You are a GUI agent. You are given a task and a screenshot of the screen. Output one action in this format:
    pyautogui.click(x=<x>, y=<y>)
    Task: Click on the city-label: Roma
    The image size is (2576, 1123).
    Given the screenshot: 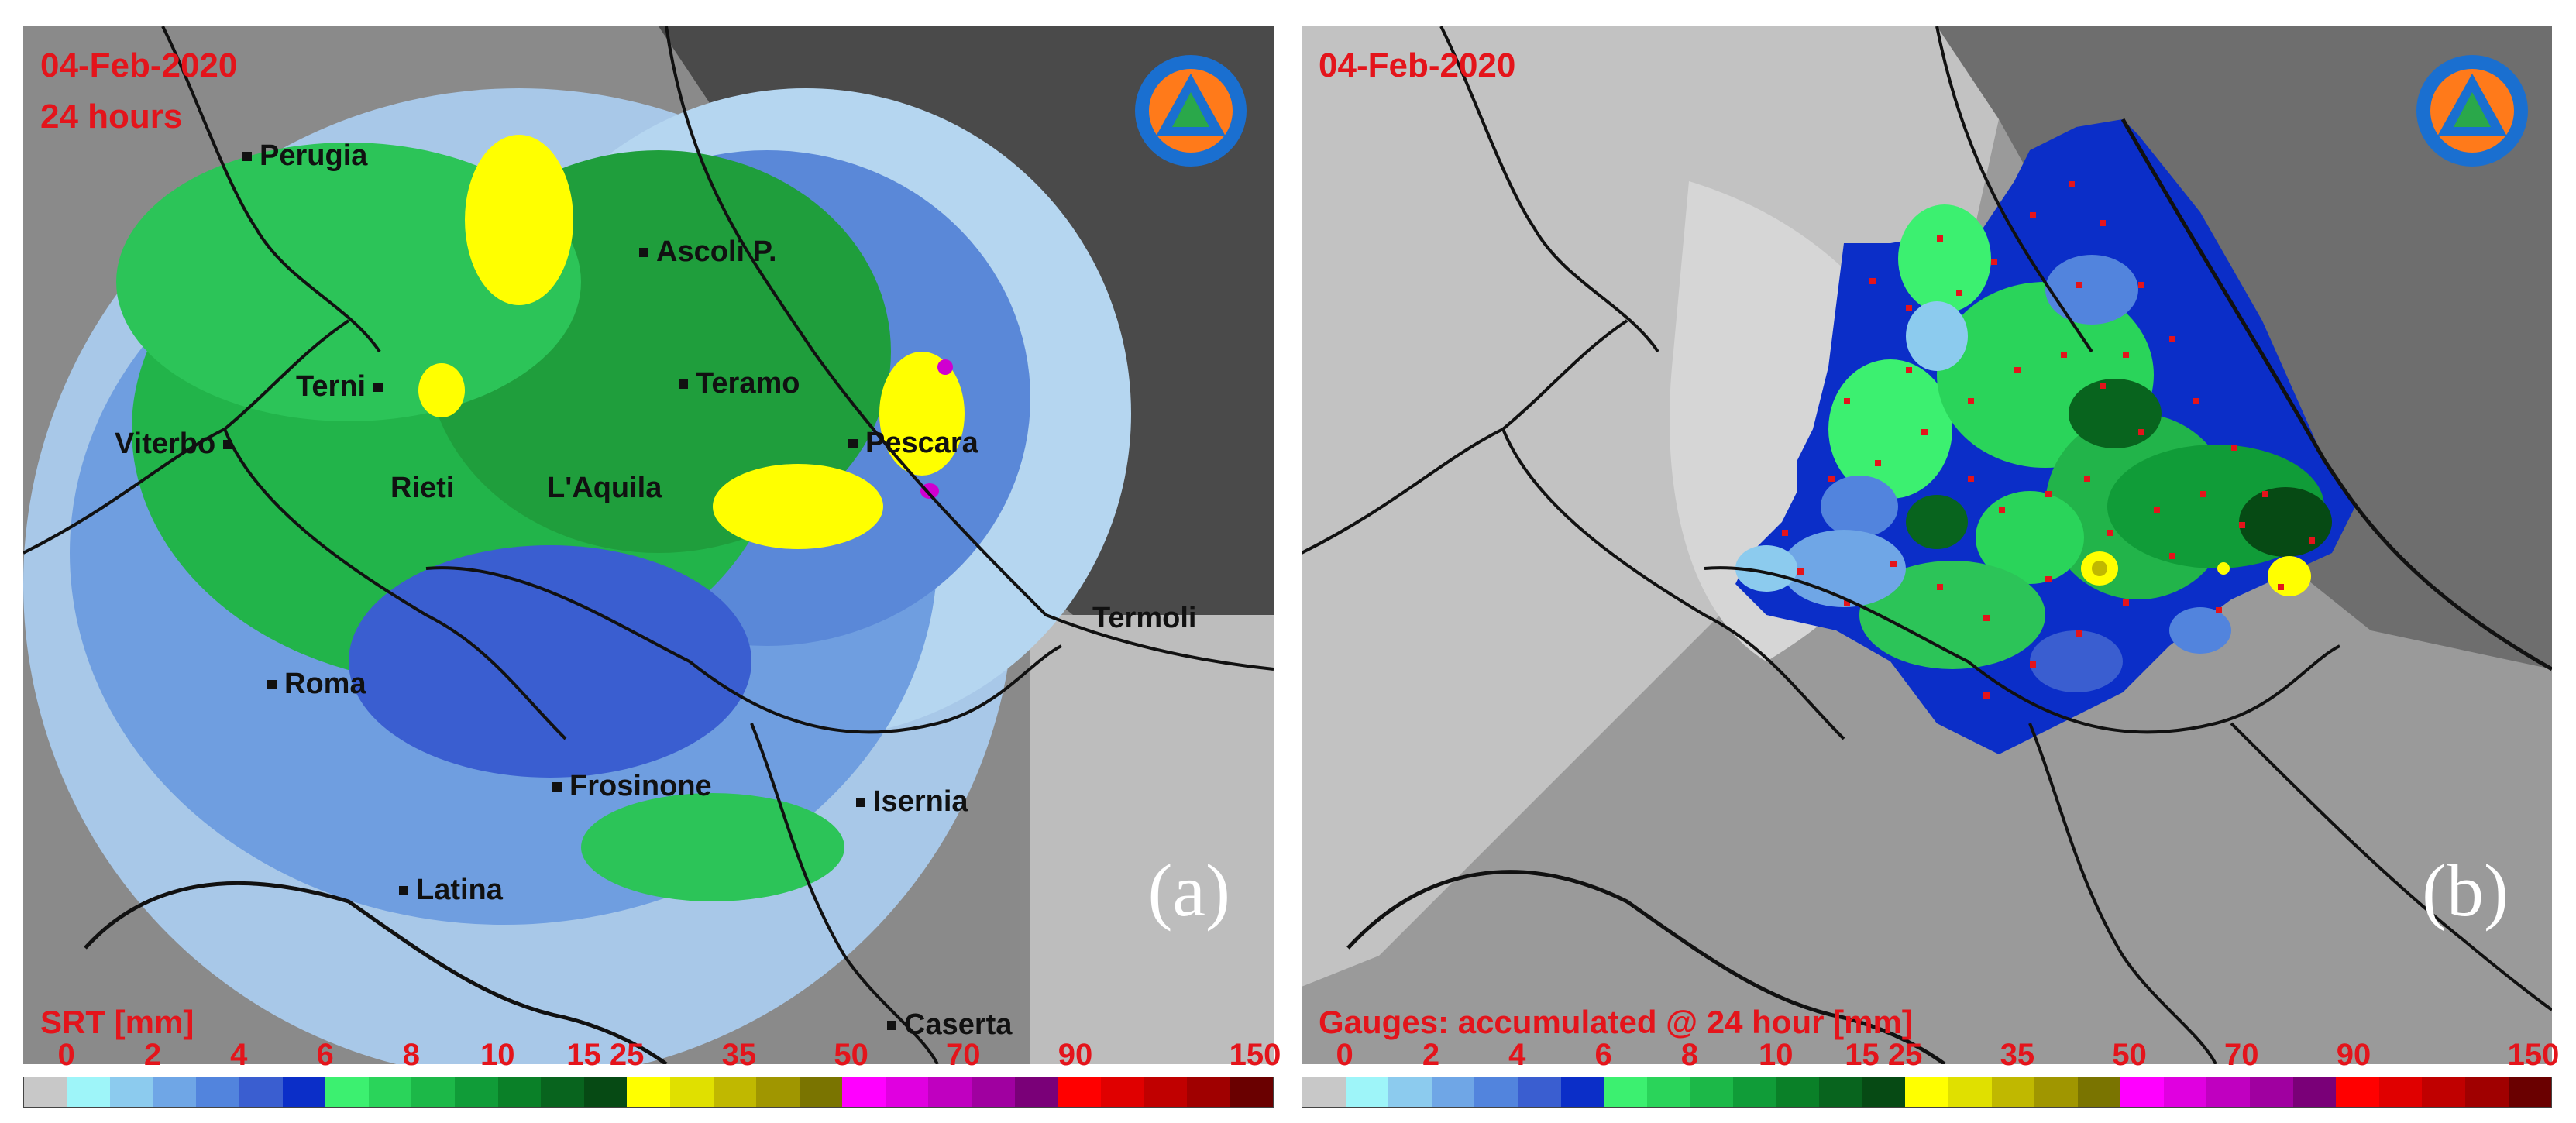 What is the action you would take?
    pyautogui.click(x=316, y=684)
    